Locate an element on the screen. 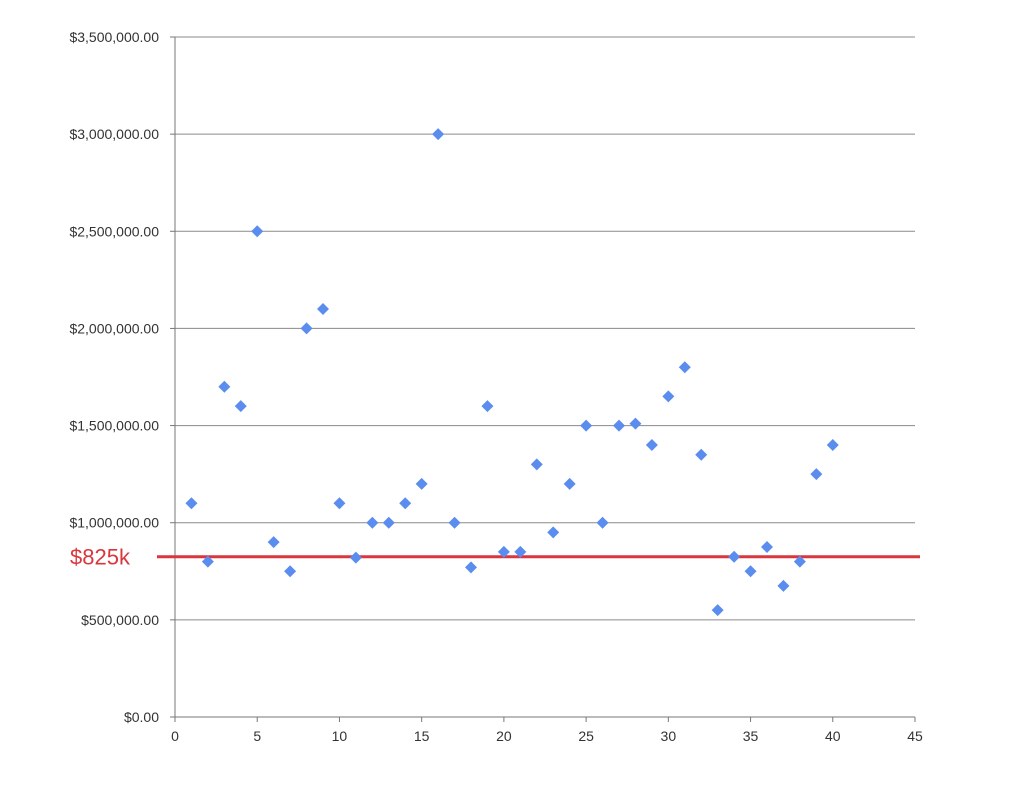 This screenshot has height=793, width=1024. y-tick-label: $3,000,000.00 is located at coordinates (114, 134).